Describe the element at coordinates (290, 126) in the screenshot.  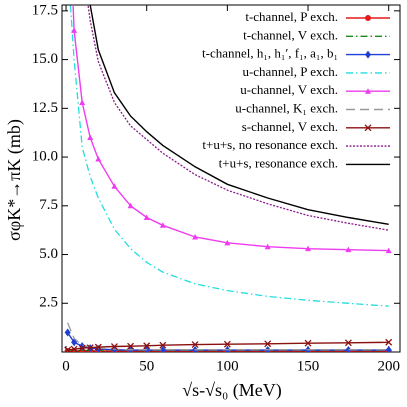
I see `legend-label: s-channel, V exch.` at that location.